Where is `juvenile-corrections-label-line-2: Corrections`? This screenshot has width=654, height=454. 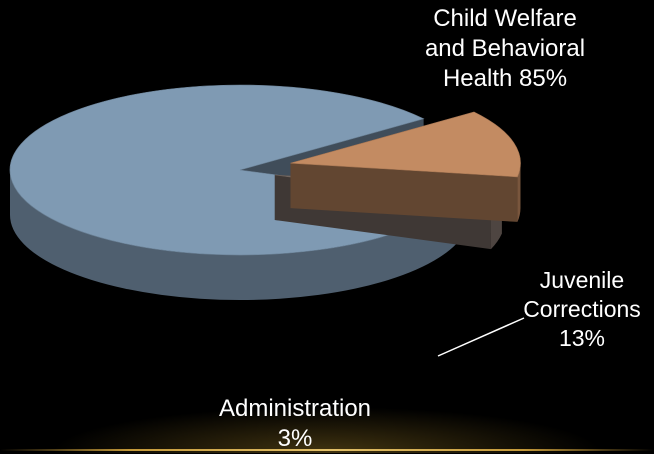 juvenile-corrections-label-line-2: Corrections is located at coordinates (582, 309).